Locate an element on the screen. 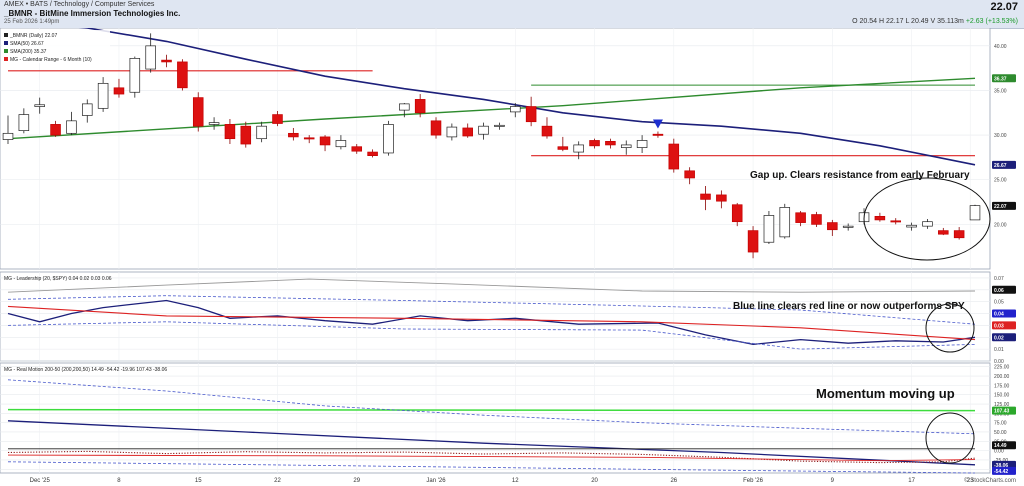  timestamp: 25 Feb 2026 1:49pm is located at coordinates (32, 22).